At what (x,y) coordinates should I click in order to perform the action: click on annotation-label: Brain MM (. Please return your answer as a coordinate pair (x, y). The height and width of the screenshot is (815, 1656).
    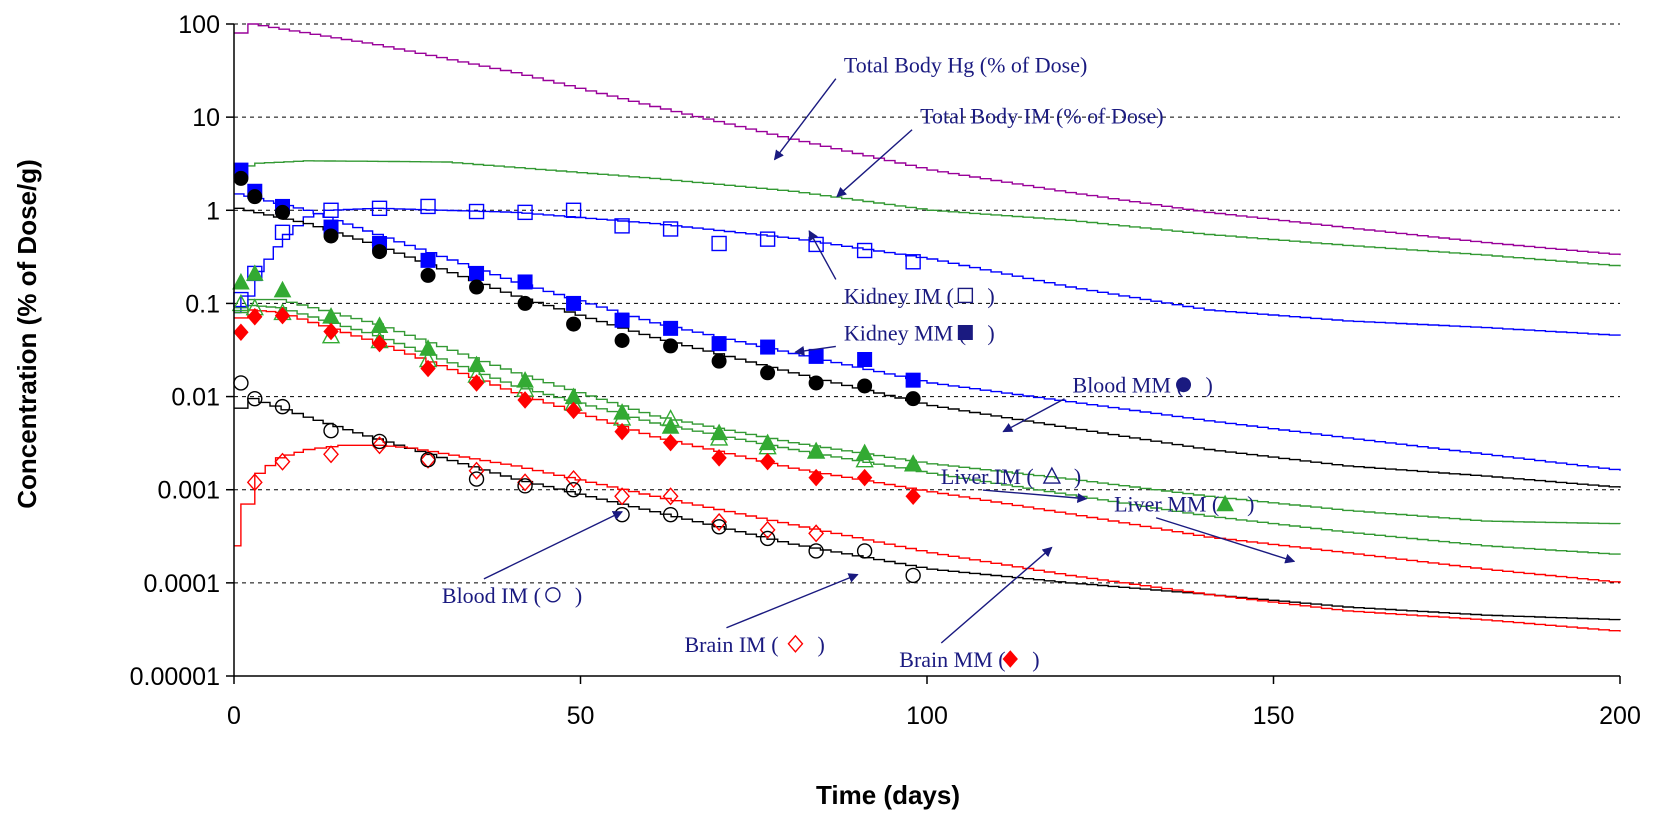
    Looking at the image, I should click on (952, 659).